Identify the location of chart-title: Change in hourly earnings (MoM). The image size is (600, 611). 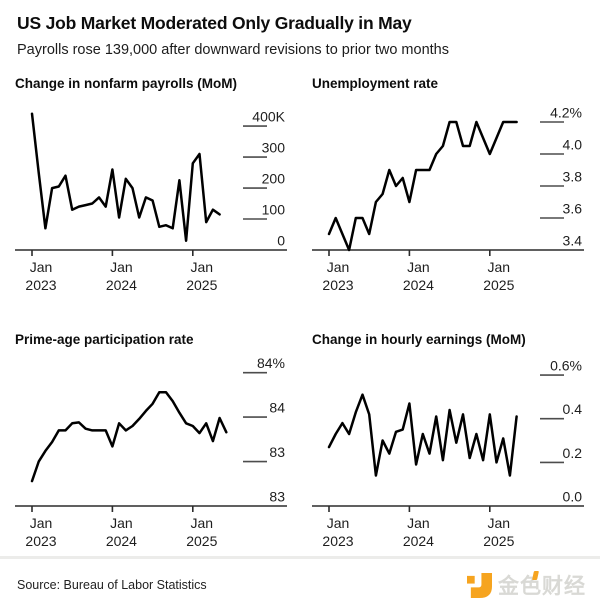
(419, 339).